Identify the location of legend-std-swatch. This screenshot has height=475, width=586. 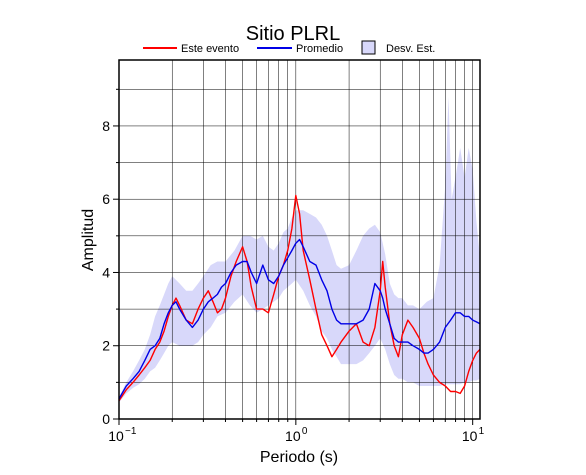
(368, 47).